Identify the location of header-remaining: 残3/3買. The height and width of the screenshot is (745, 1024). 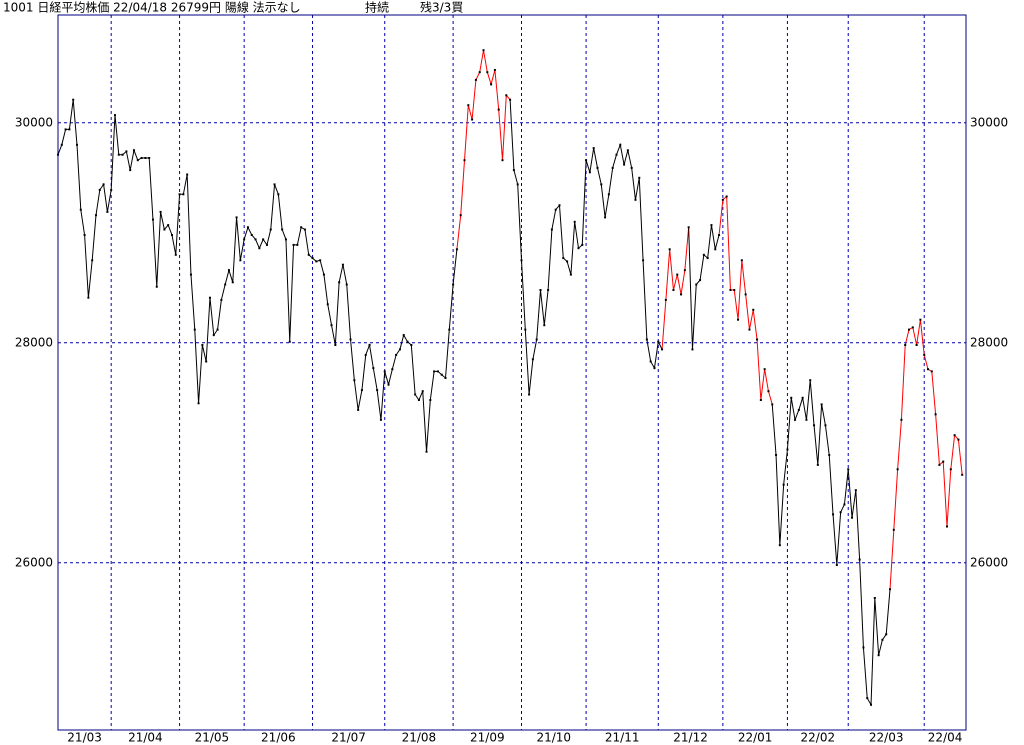
(441, 8).